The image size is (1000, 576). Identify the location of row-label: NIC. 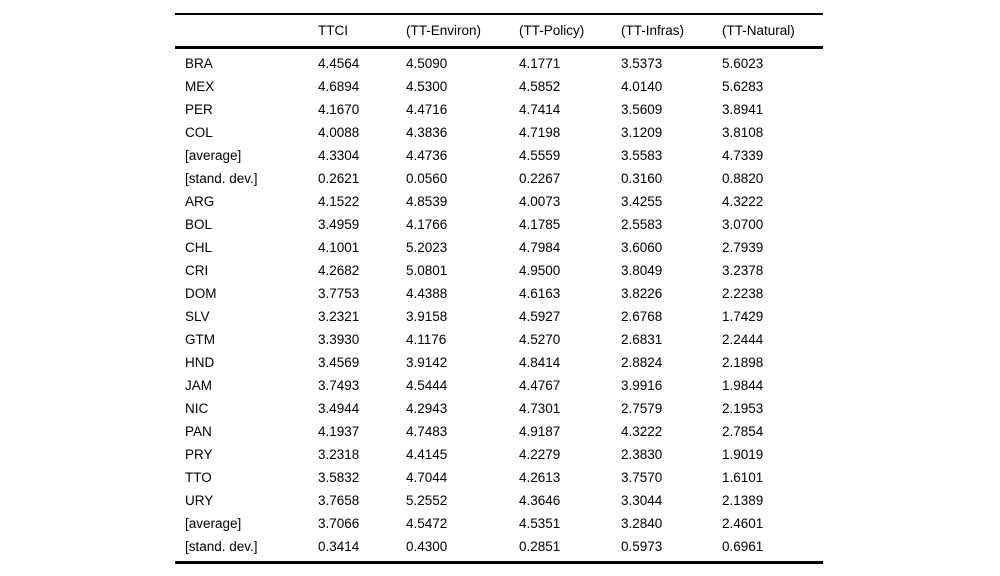
(197, 408).